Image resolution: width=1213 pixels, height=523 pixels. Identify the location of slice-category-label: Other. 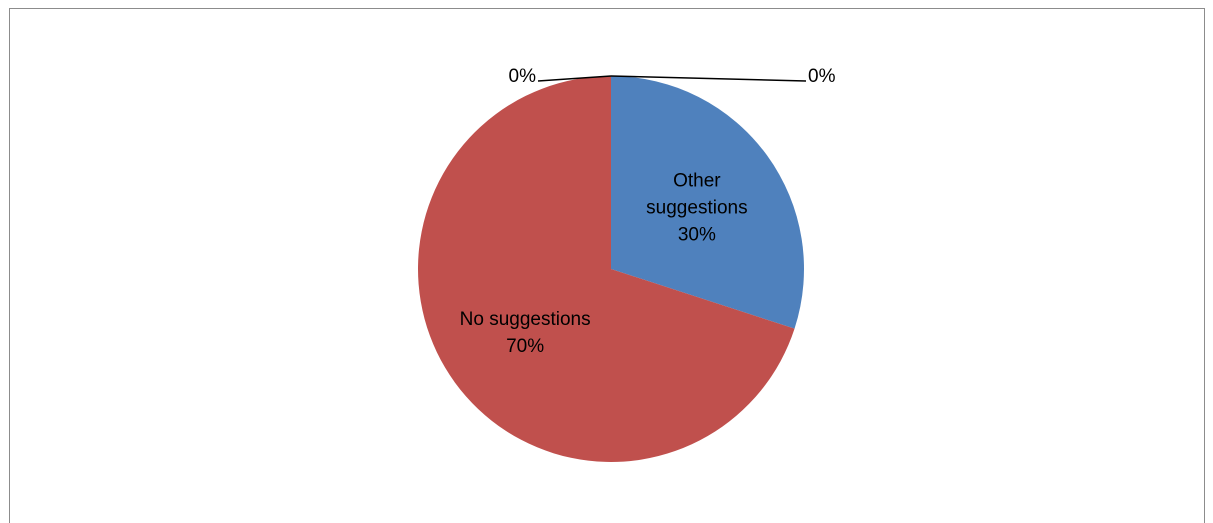
(697, 181).